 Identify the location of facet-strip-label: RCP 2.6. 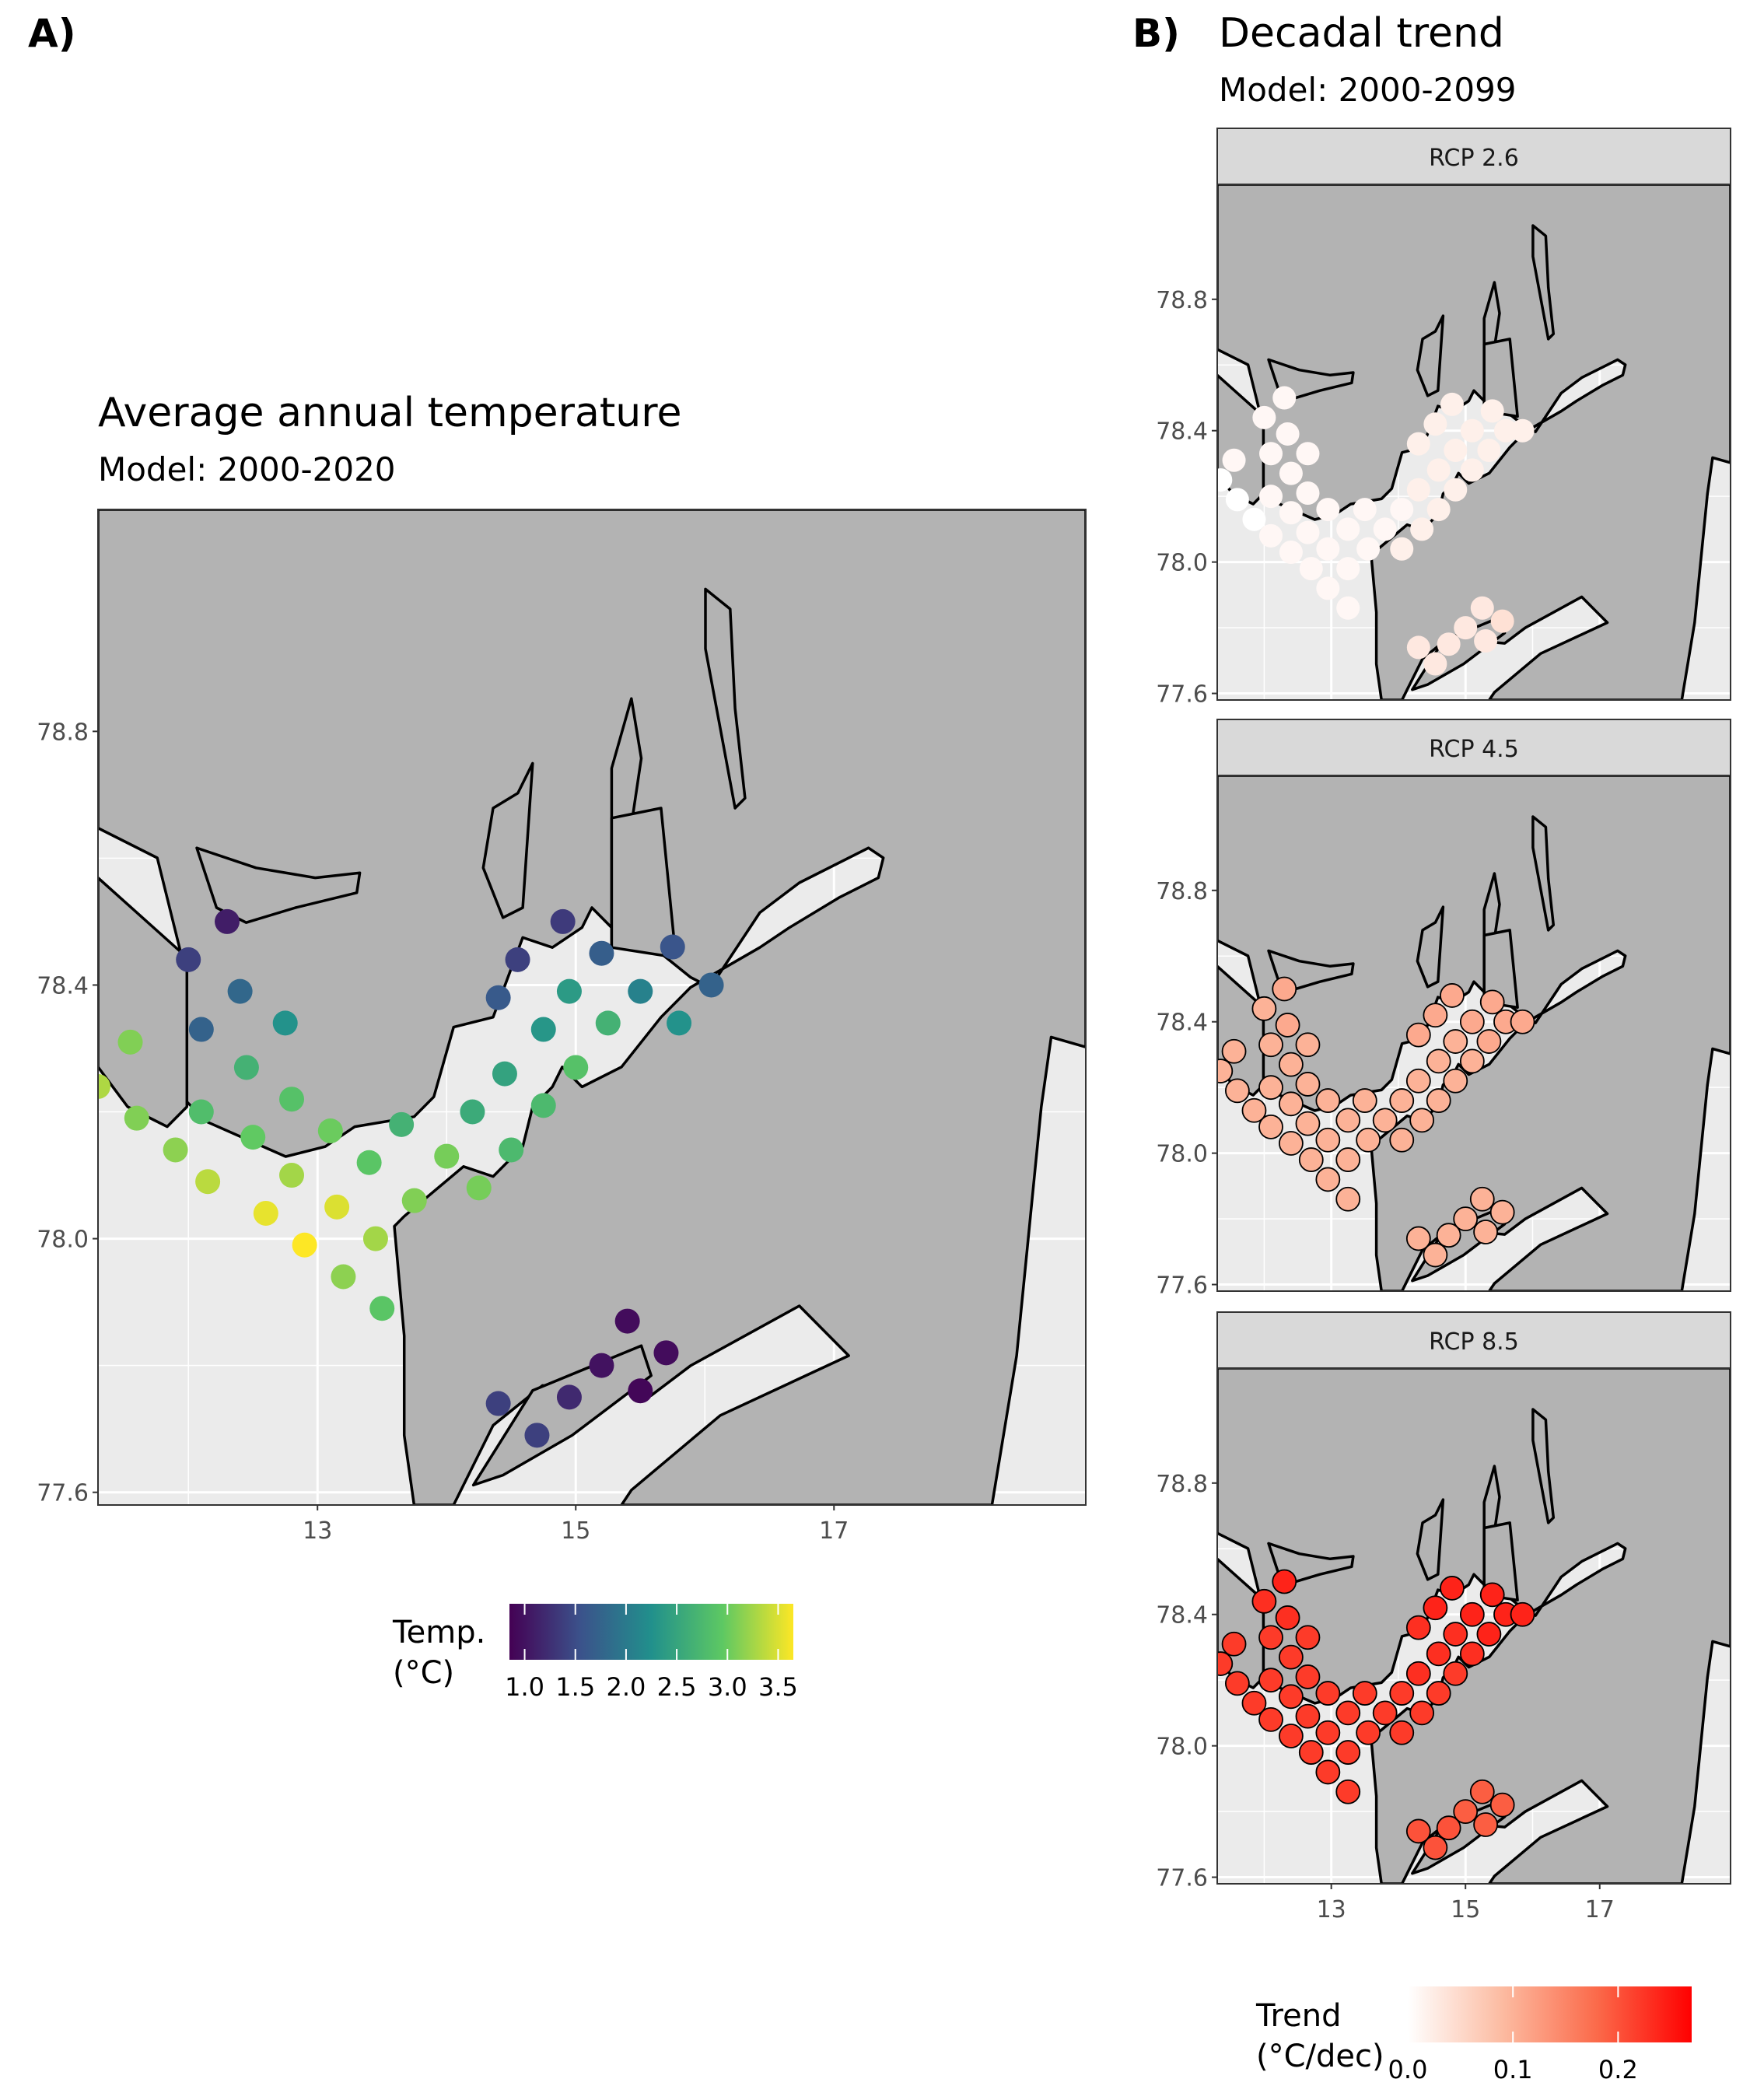
(1474, 159).